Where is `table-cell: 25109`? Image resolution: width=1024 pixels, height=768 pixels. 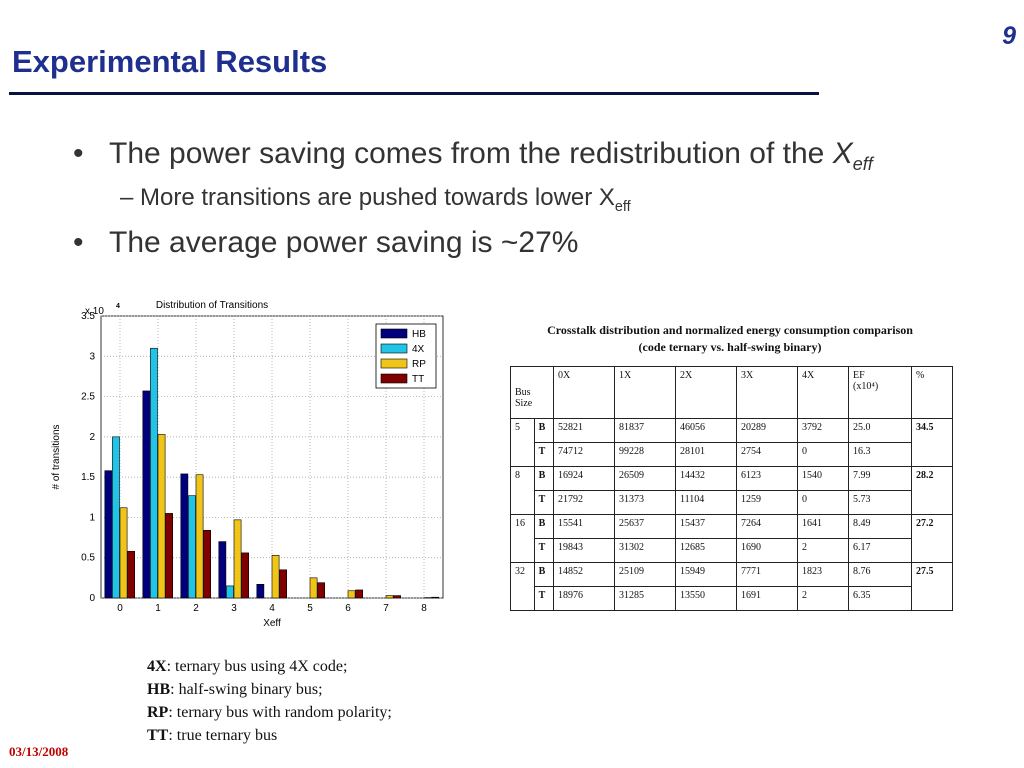
table-cell: 25109 is located at coordinates (645, 574).